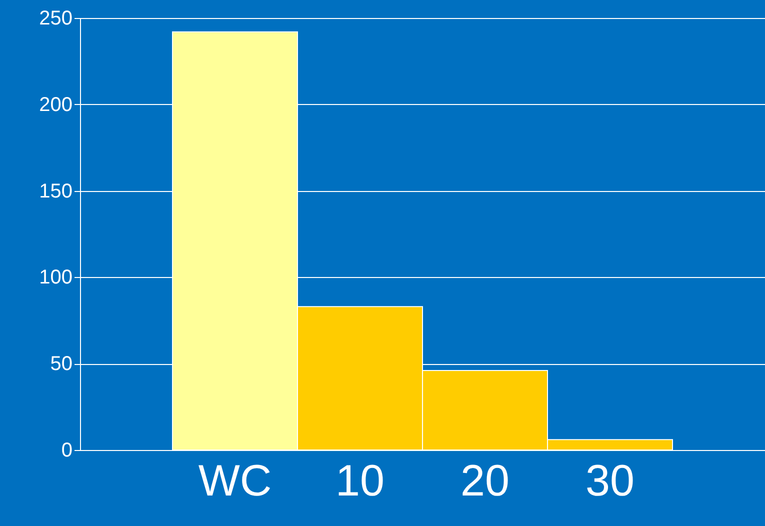 The width and height of the screenshot is (765, 526). Describe the element at coordinates (55, 105) in the screenshot. I see `y-tick-label: 200` at that location.